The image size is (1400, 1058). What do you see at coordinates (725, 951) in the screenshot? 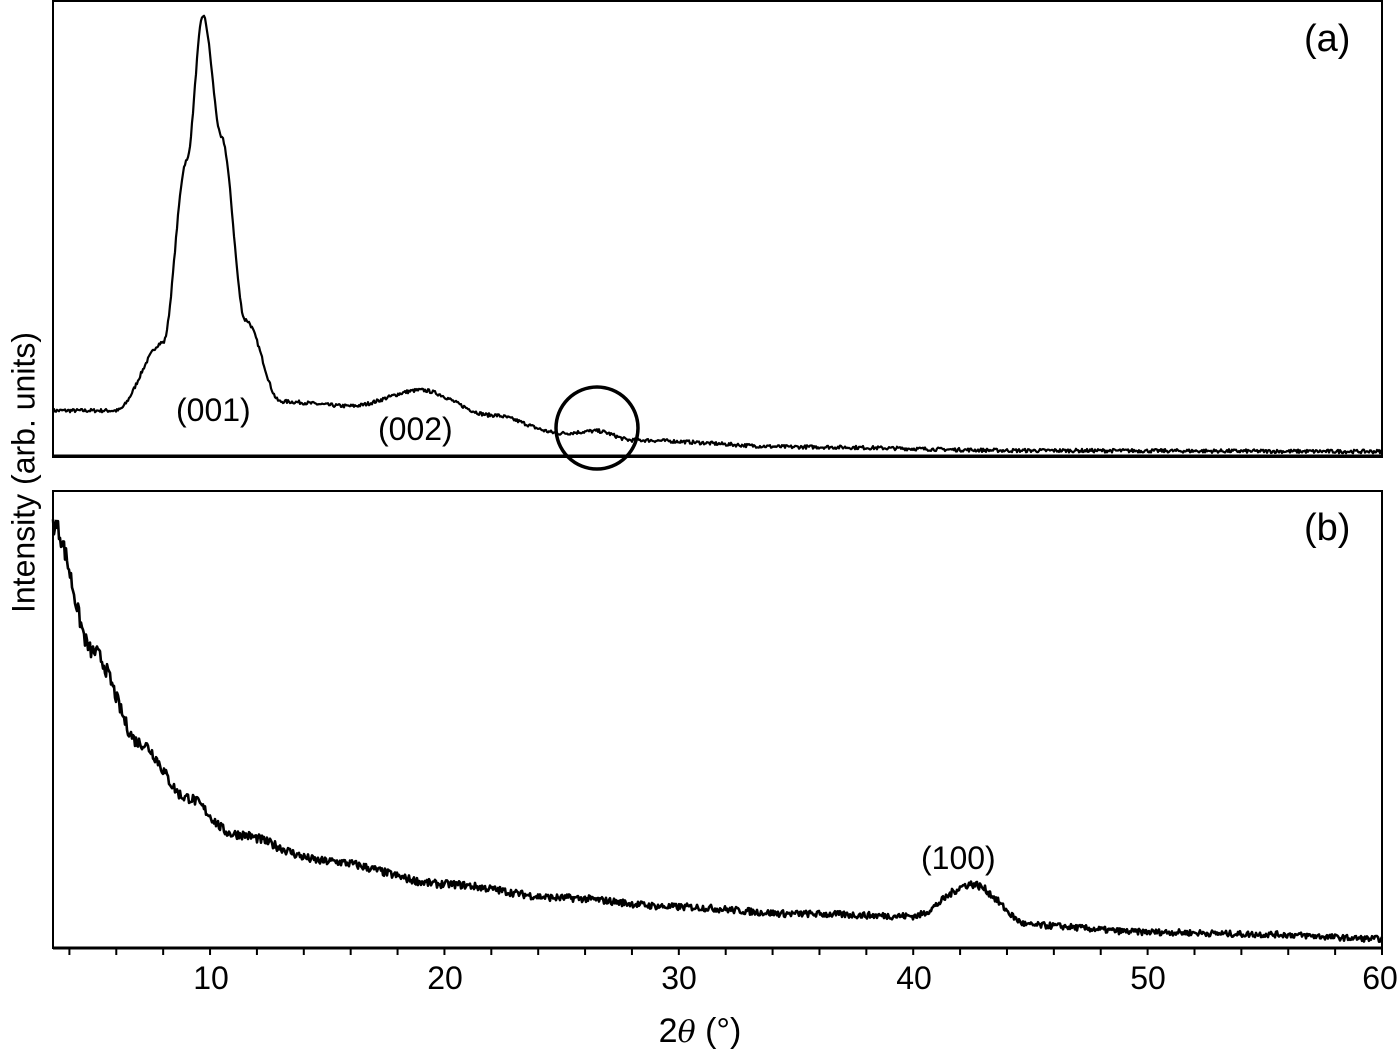
I see `x-axis-ticks` at bounding box center [725, 951].